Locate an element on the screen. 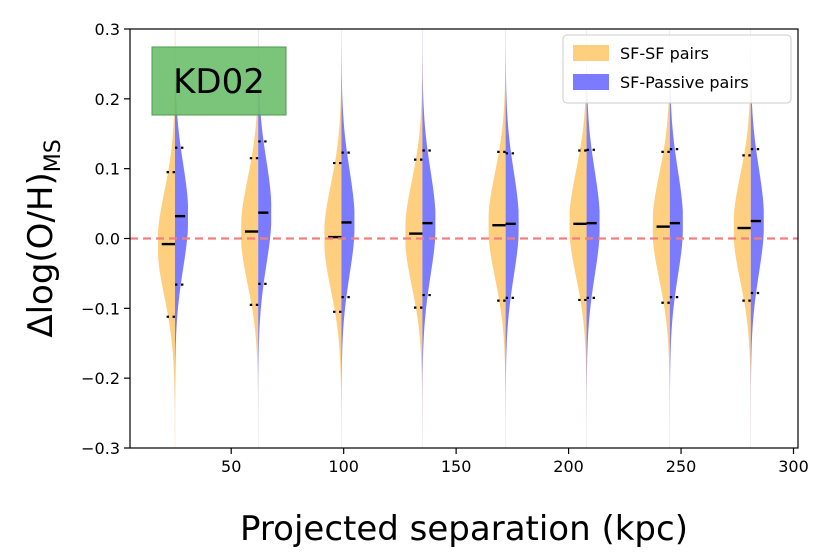 Image resolution: width=830 pixels, height=554 pixels. annotation-rect is located at coordinates (219, 81).